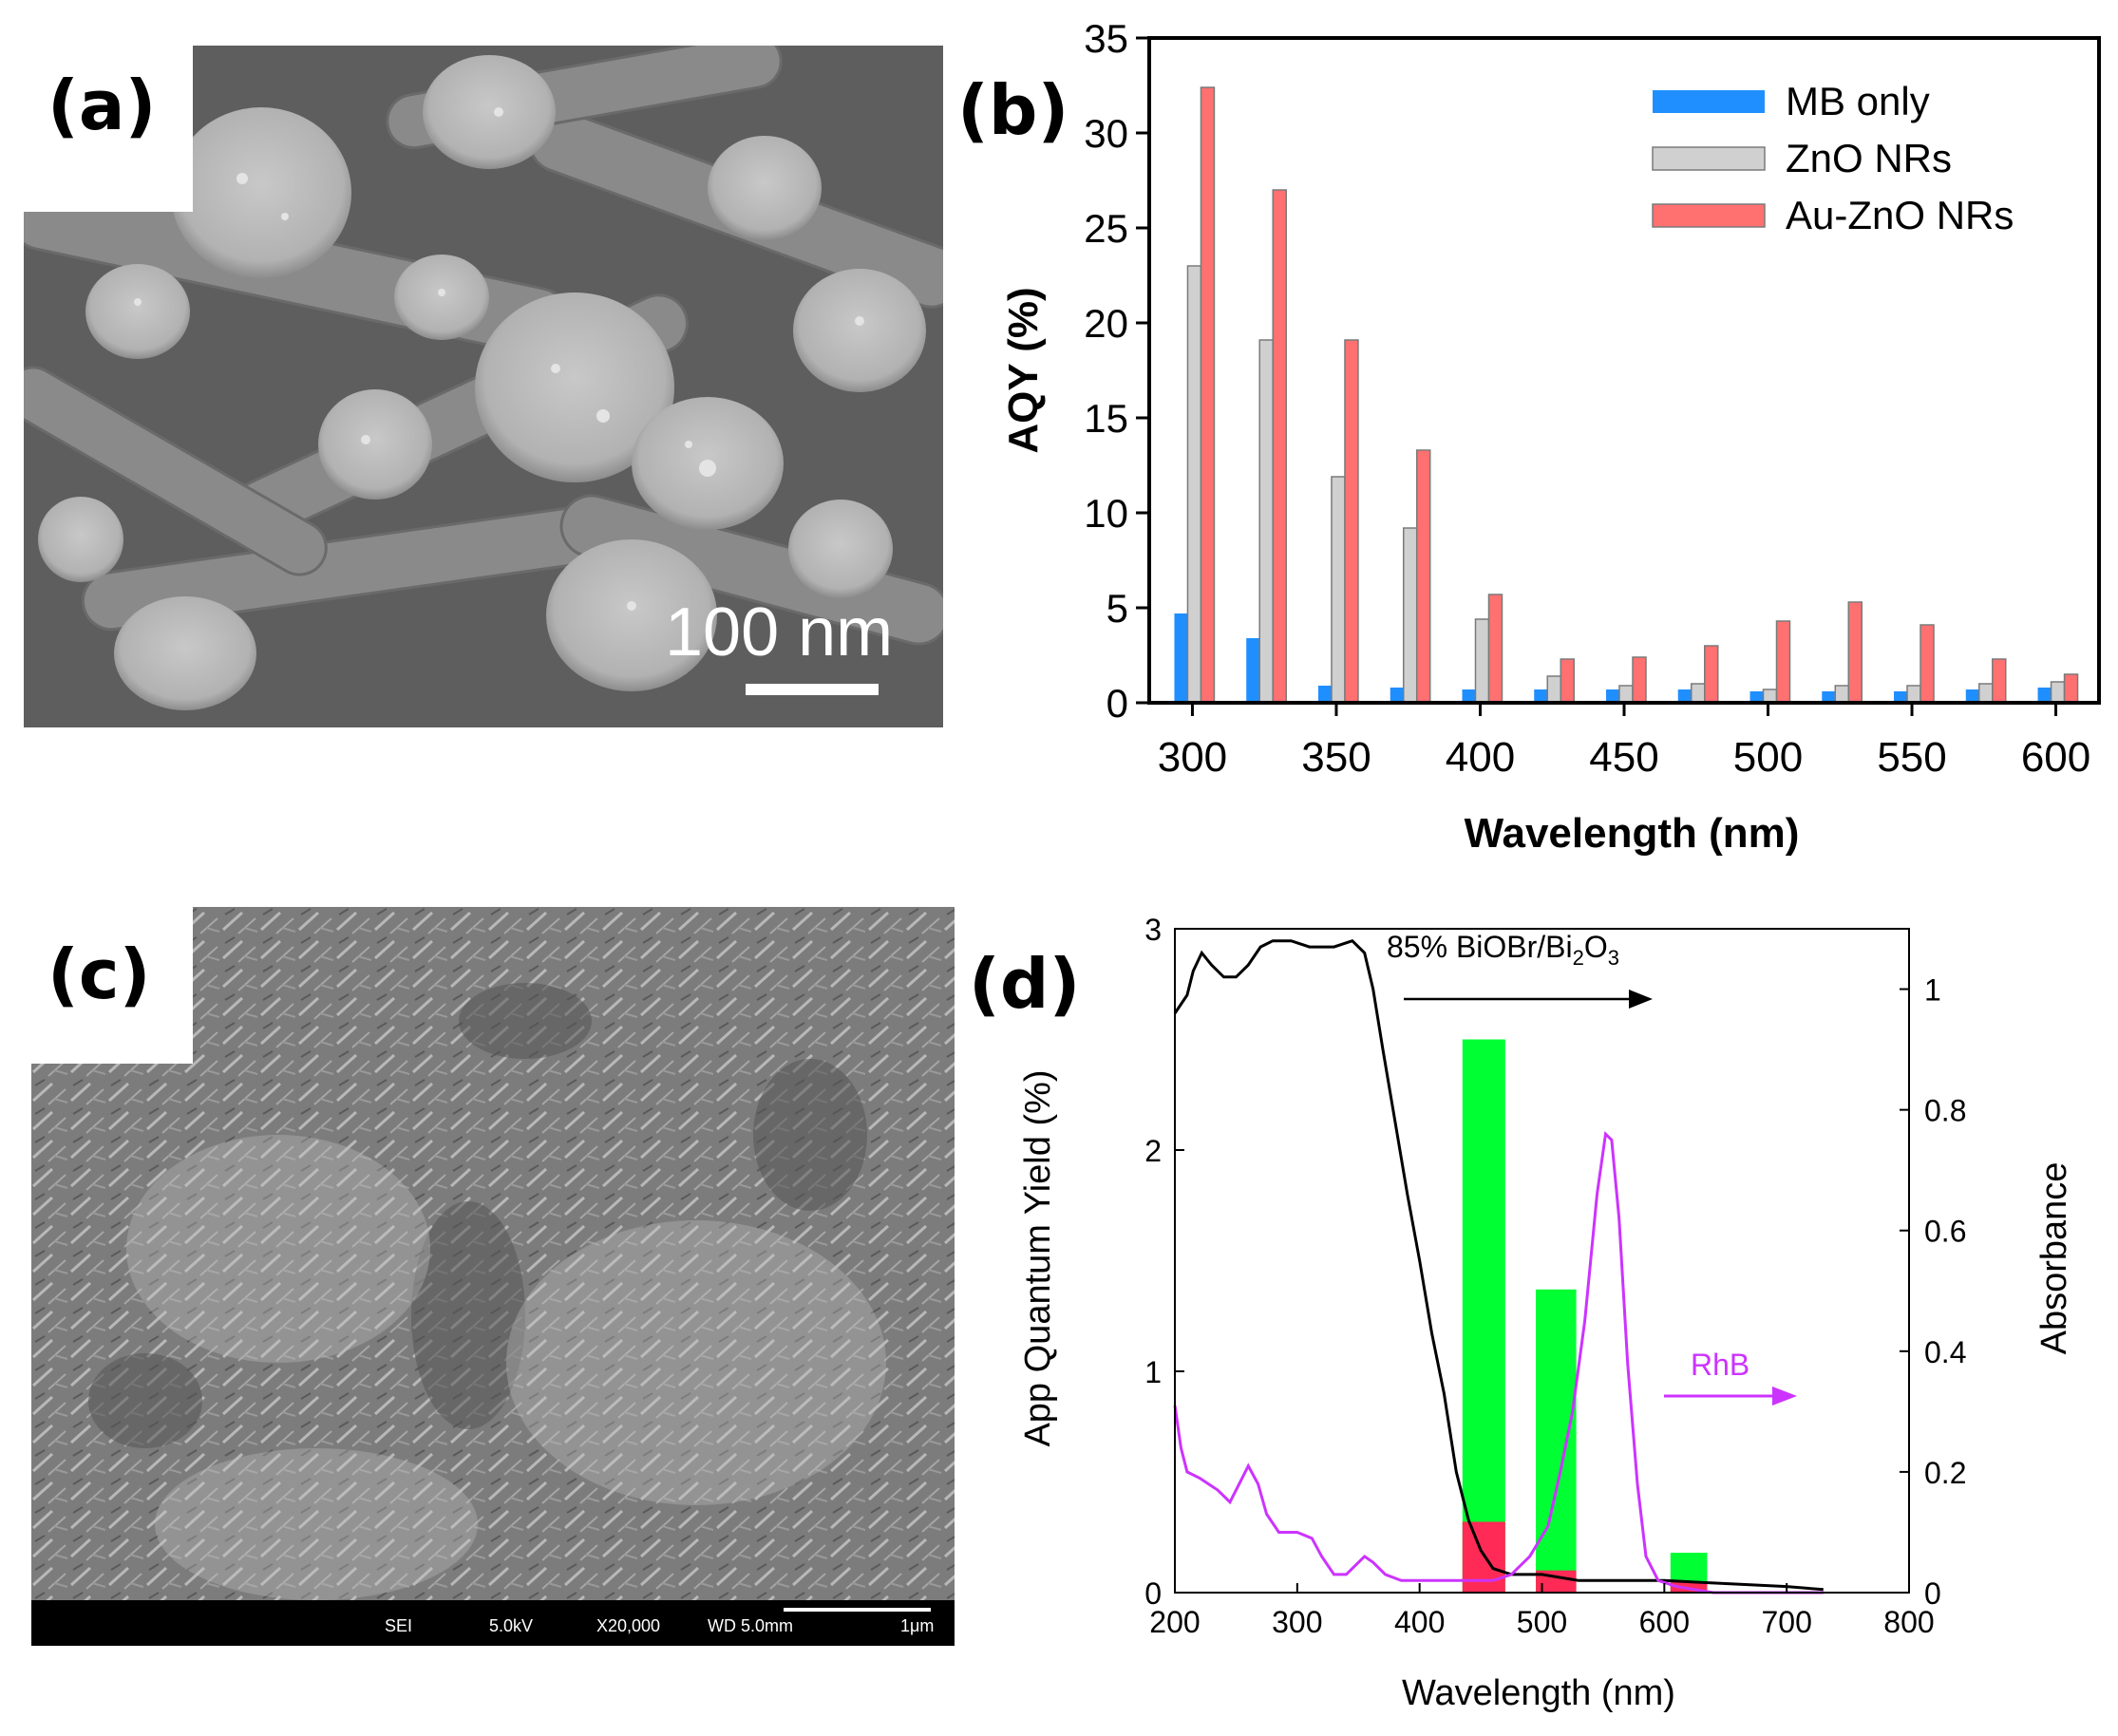  Describe the element at coordinates (1336, 757) in the screenshot. I see `x-tick-label: 350` at that location.